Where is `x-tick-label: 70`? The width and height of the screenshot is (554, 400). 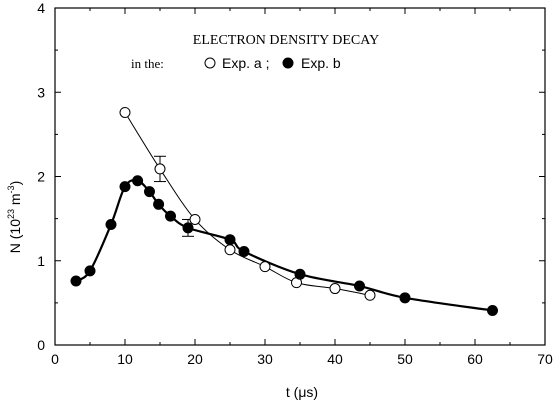 x-tick-label: 70 is located at coordinates (545, 359).